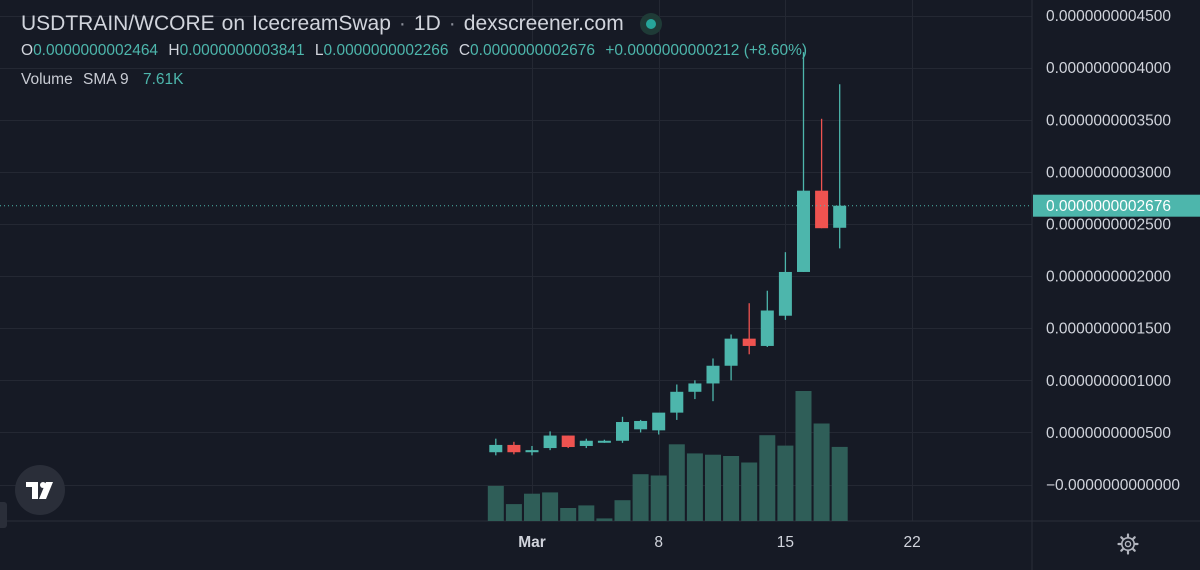 The image size is (1200, 570). What do you see at coordinates (40, 490) in the screenshot?
I see `tradingview-logo-icon` at bounding box center [40, 490].